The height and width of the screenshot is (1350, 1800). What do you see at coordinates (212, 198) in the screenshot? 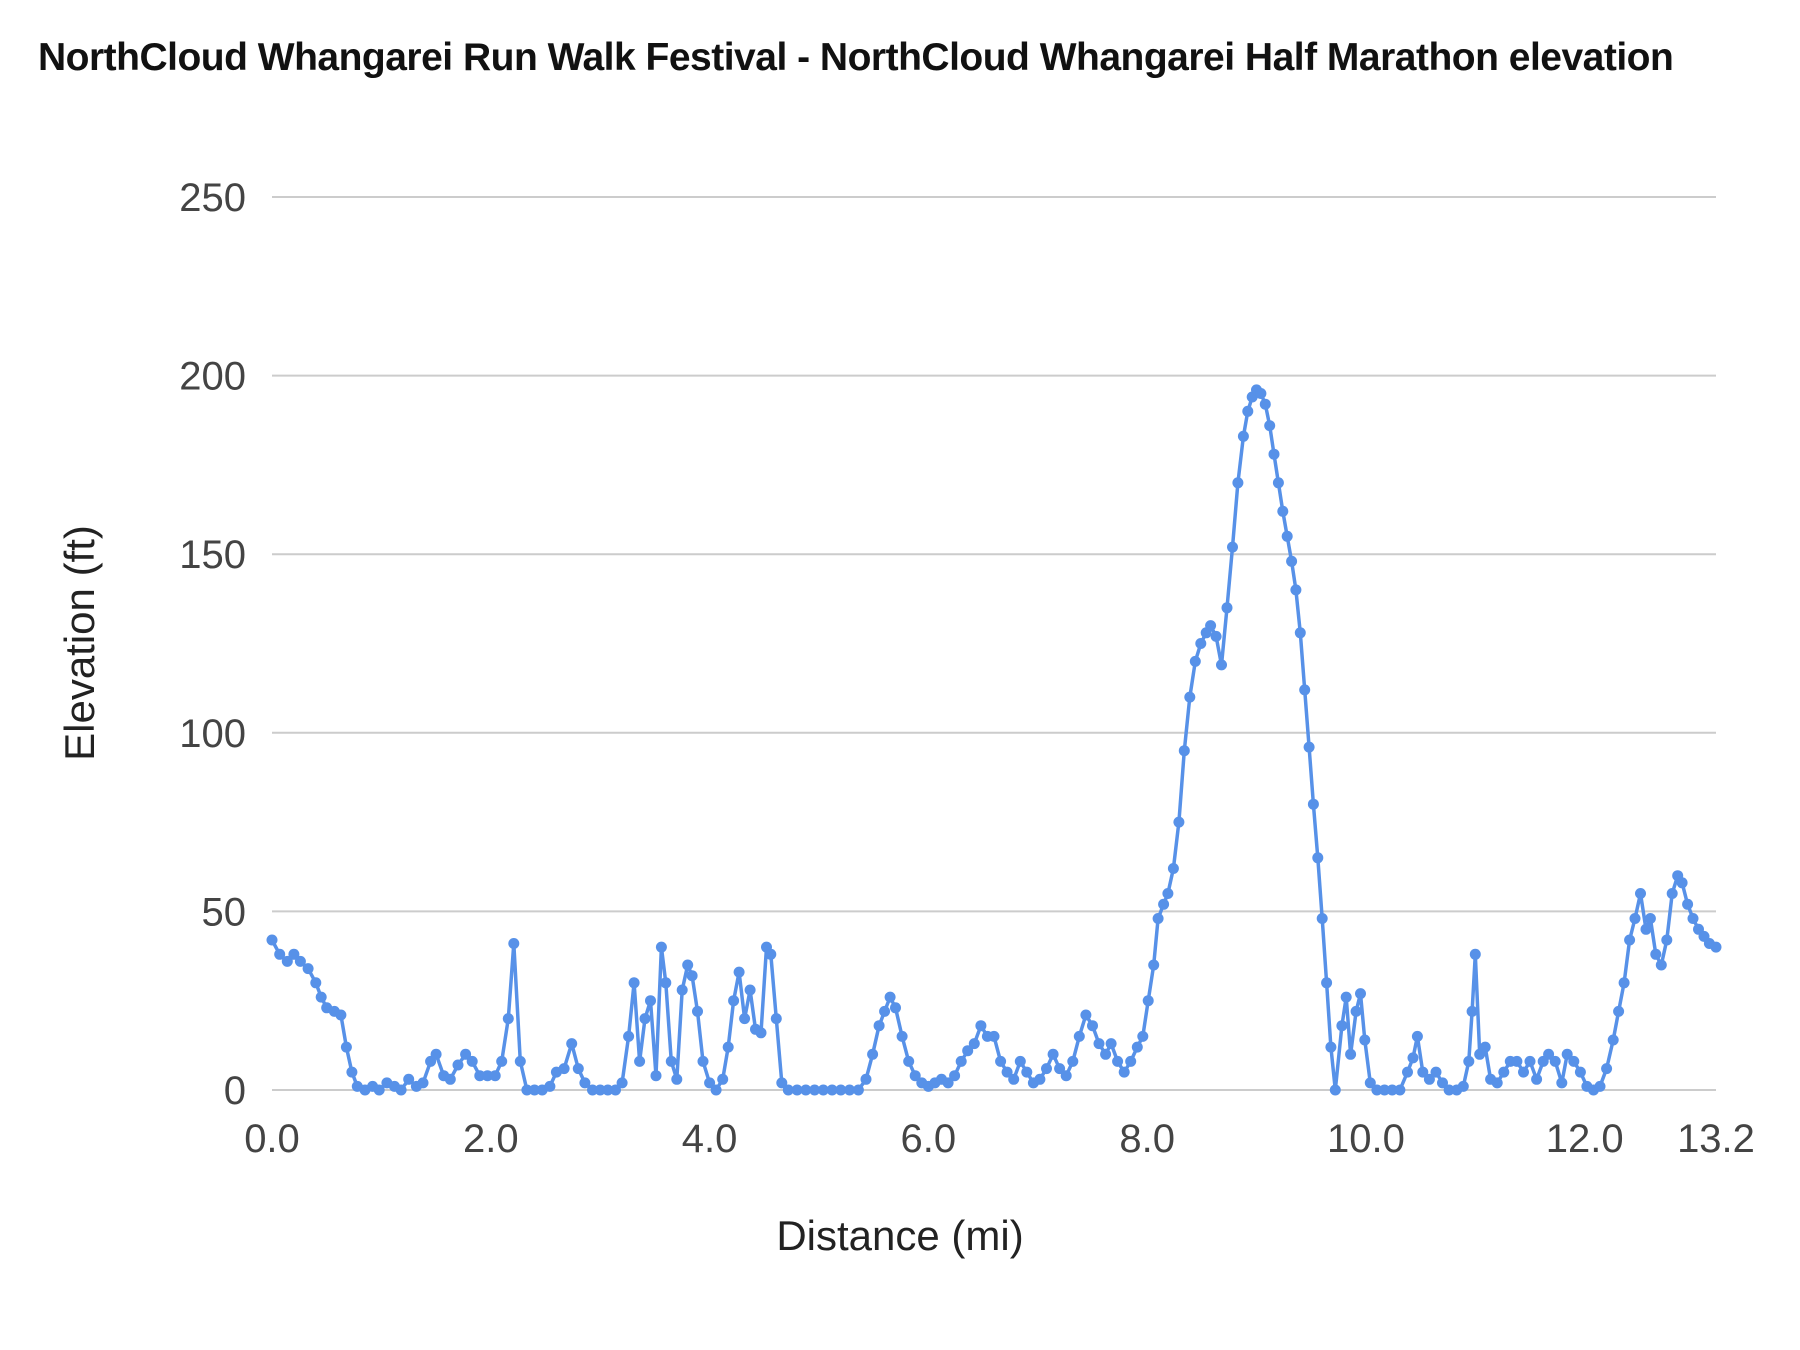
I see `y-tick-label: 250` at bounding box center [212, 198].